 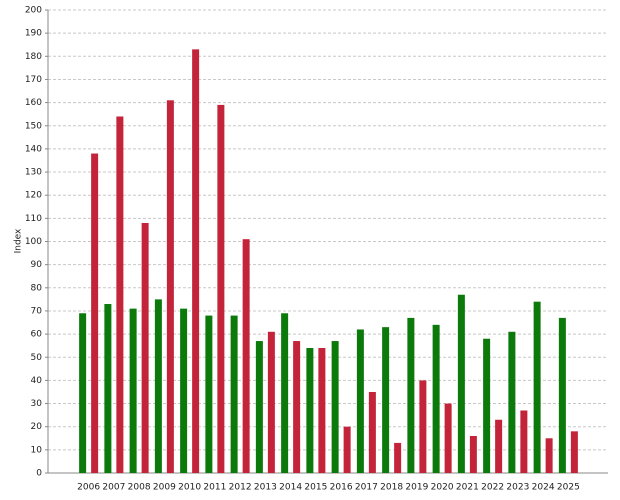 I want to click on x-tick-label: 2016, so click(x=341, y=488).